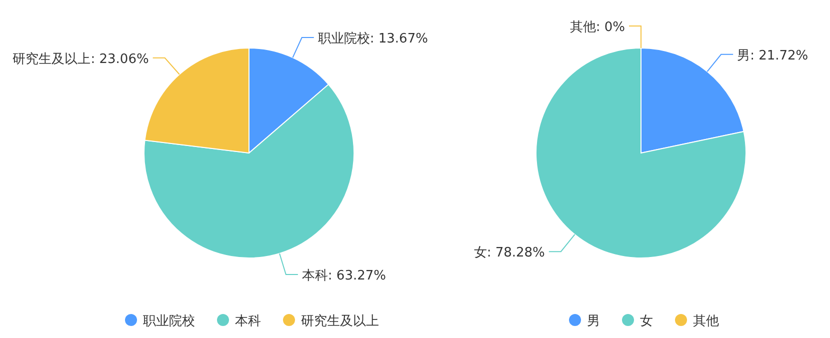 The image size is (830, 338). I want to click on data-label: 职业院校: 13.67%, so click(373, 39).